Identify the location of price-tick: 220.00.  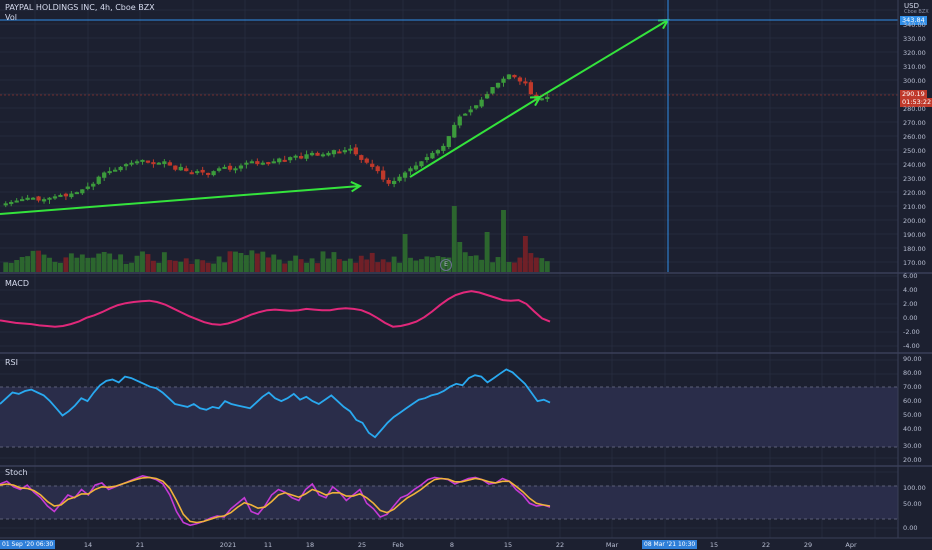
(914, 193).